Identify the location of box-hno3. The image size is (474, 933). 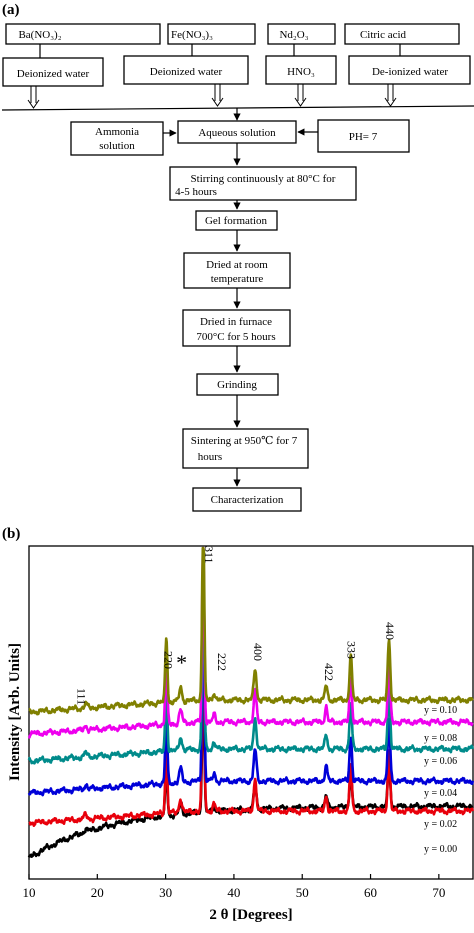
(301, 70).